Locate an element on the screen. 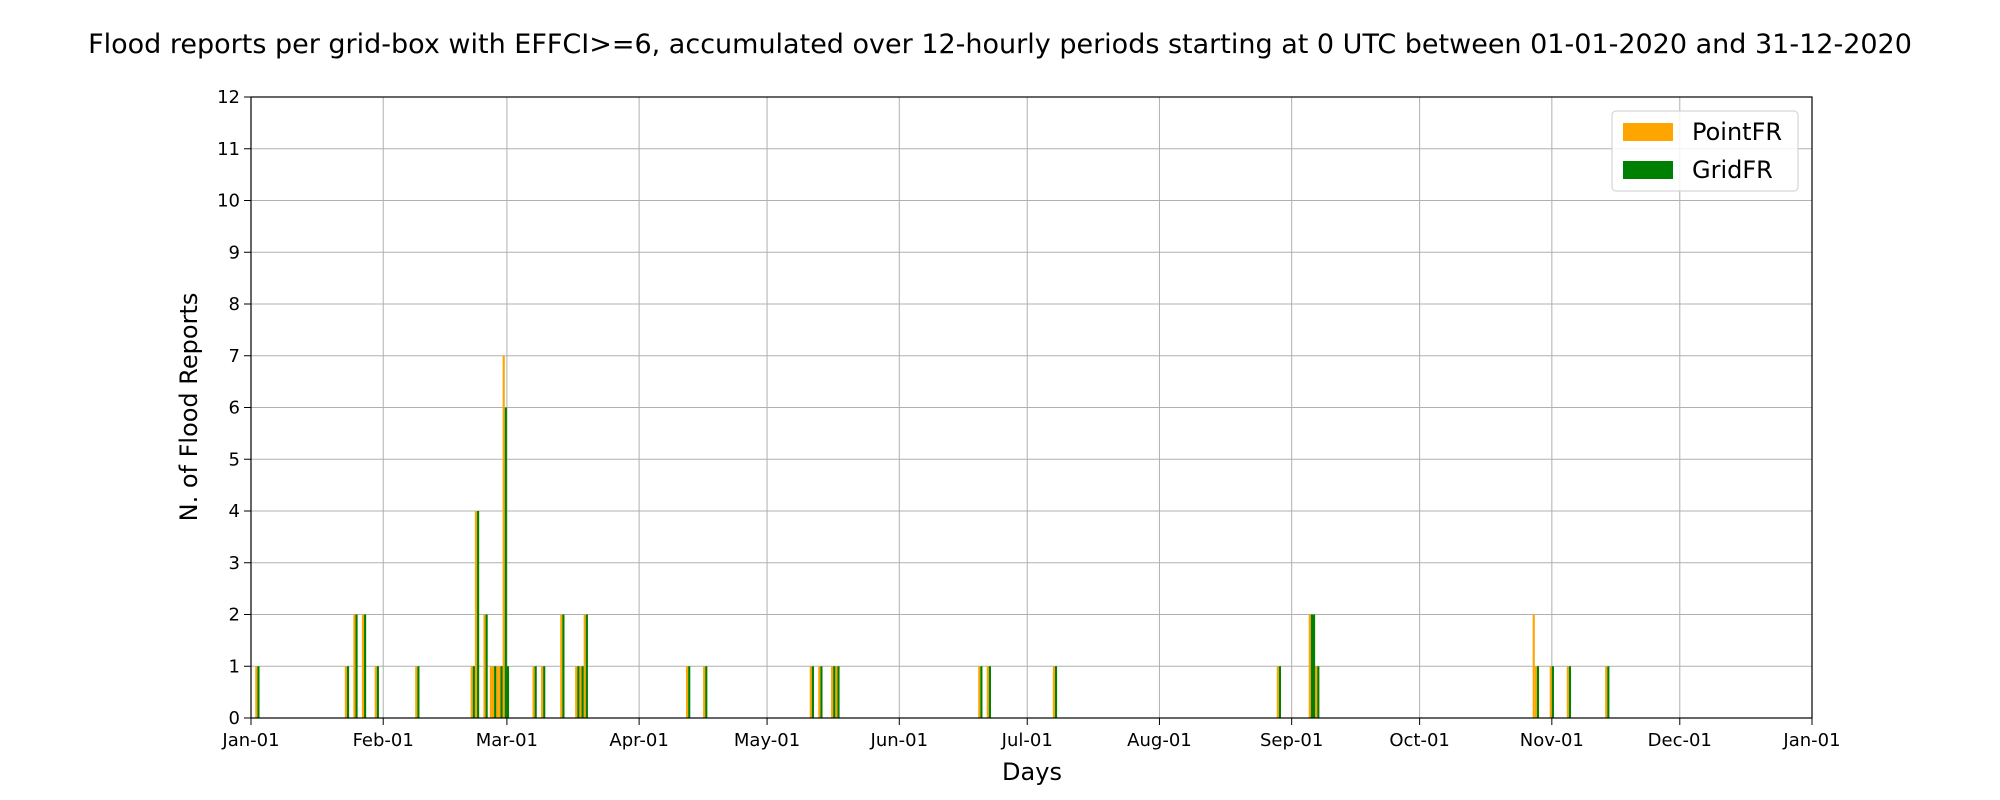 The height and width of the screenshot is (800, 2000). y-tick-label: 5 is located at coordinates (234, 459).